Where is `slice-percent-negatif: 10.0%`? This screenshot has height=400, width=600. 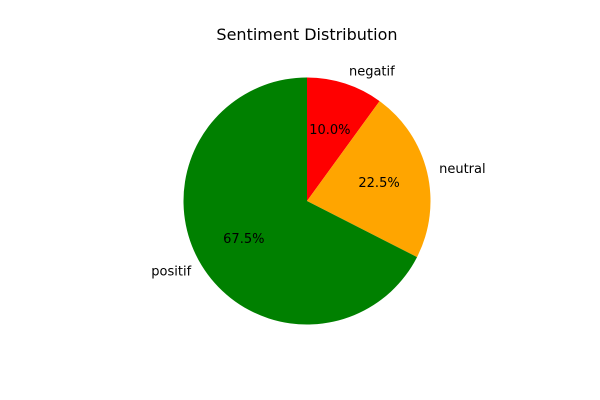 slice-percent-negatif: 10.0% is located at coordinates (329, 130).